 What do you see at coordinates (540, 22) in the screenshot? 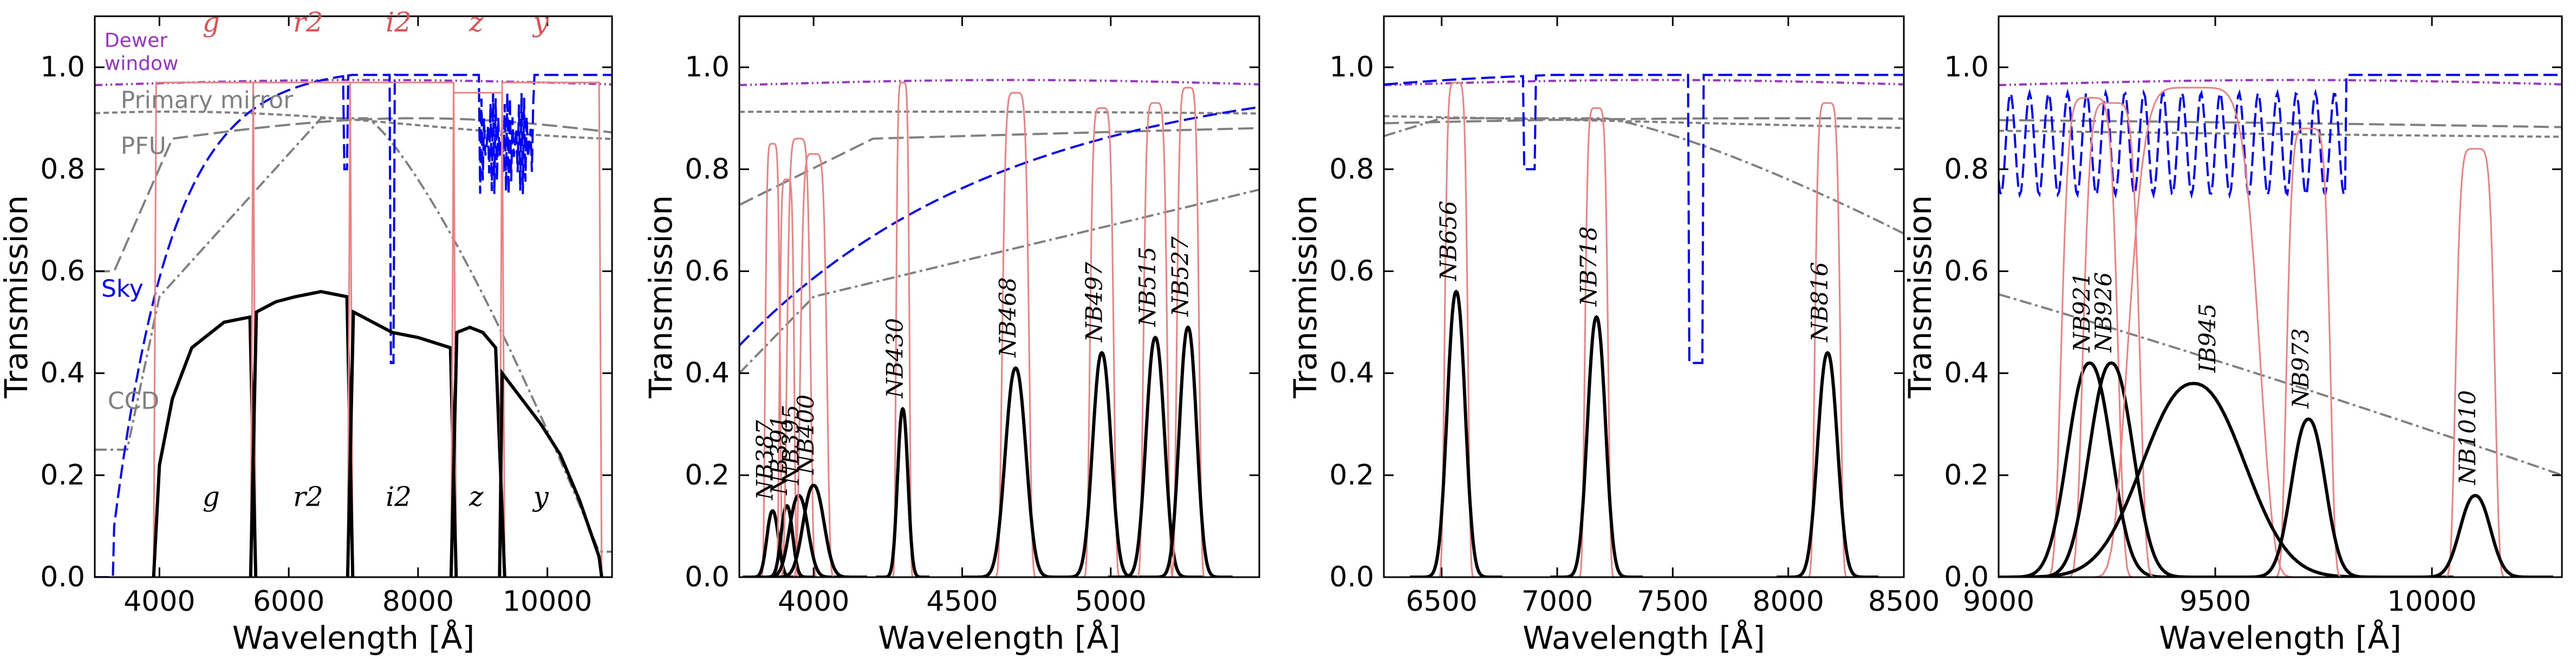
I see `band-top-label-y: y` at bounding box center [540, 22].